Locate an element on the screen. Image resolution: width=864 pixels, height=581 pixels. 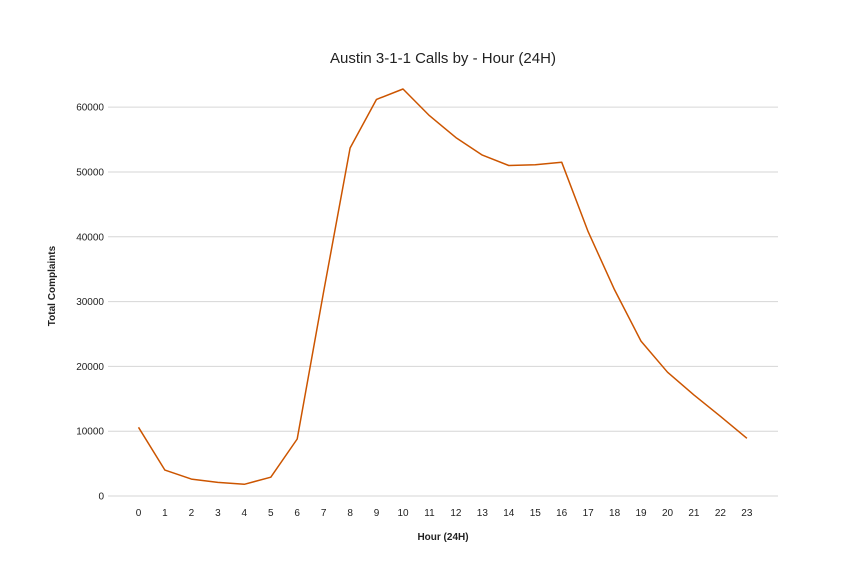
x-axis-label: Hour (24H) is located at coordinates (442, 537).